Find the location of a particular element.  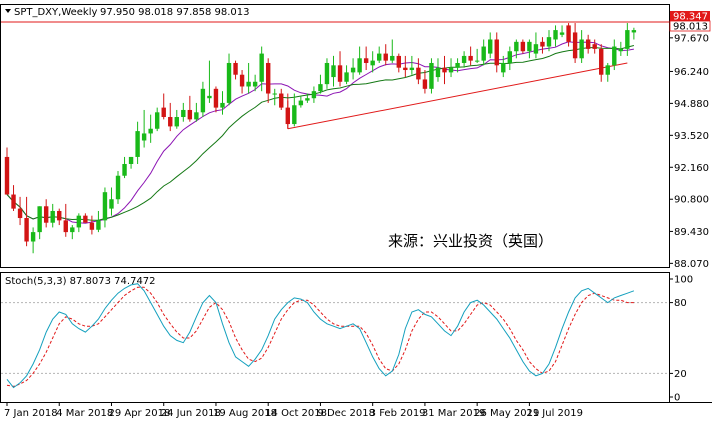

collapse-triangle-icon is located at coordinates (8, 11).